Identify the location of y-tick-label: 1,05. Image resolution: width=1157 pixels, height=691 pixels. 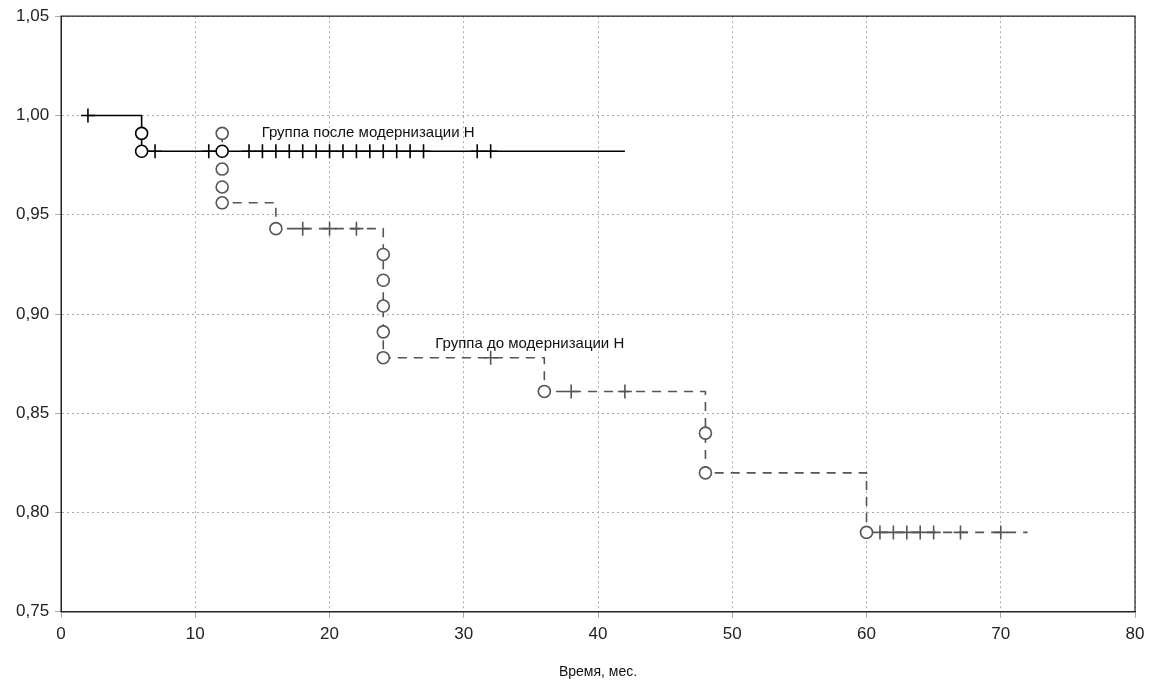
(32, 15).